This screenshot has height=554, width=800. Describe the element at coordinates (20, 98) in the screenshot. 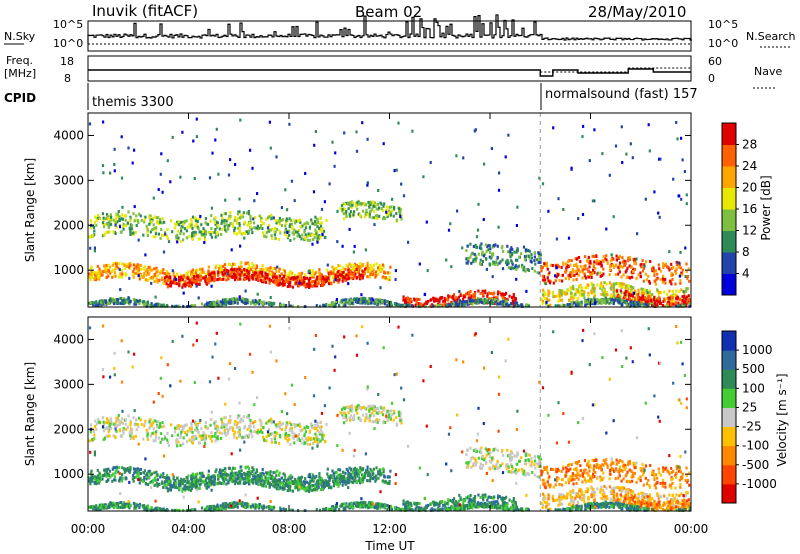

I see `cpid-label: CPID` at that location.